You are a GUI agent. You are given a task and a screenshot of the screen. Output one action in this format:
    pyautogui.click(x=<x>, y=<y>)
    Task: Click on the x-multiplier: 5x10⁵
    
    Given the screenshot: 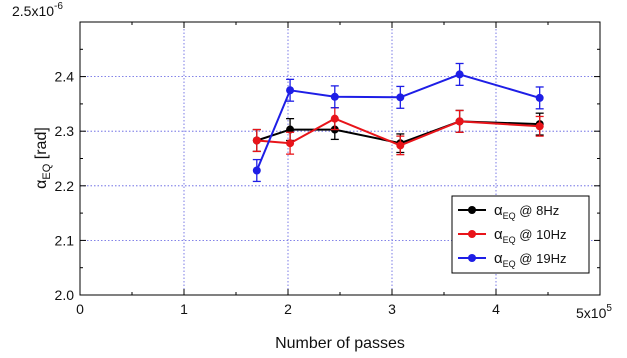 What is the action you would take?
    pyautogui.click(x=594, y=312)
    